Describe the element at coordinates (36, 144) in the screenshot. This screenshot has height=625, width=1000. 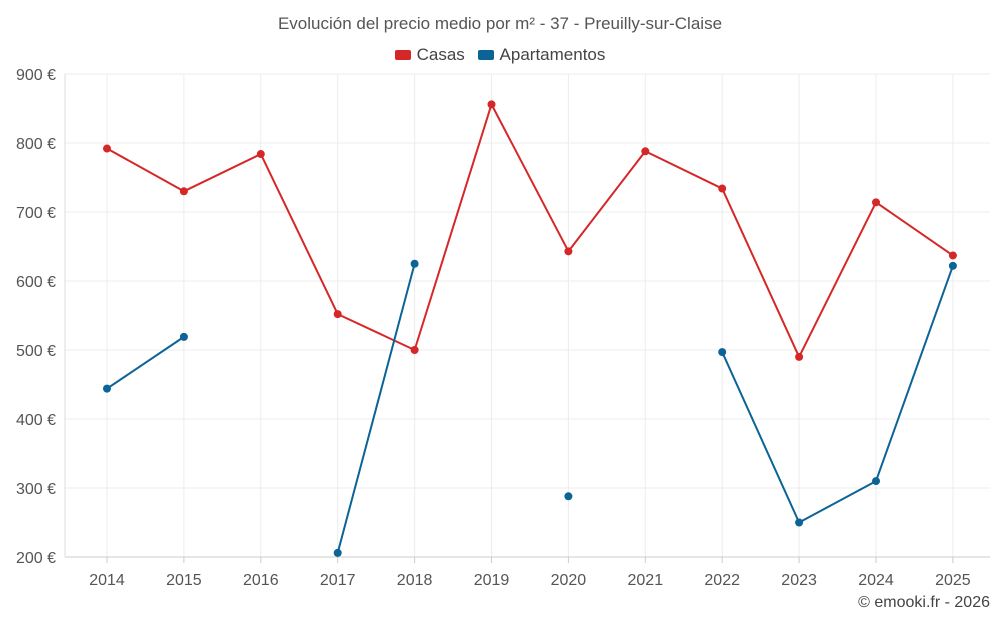
I see `y-tick-label: 800 €` at that location.